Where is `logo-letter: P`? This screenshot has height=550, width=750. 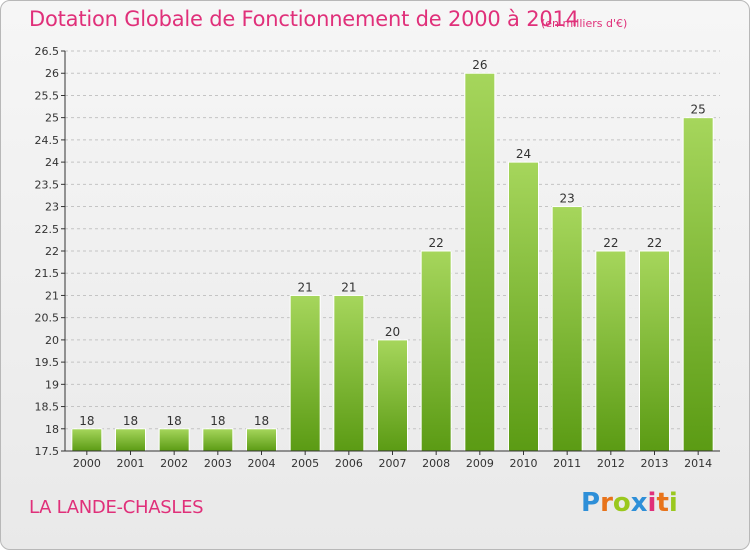 logo-letter: P is located at coordinates (591, 503).